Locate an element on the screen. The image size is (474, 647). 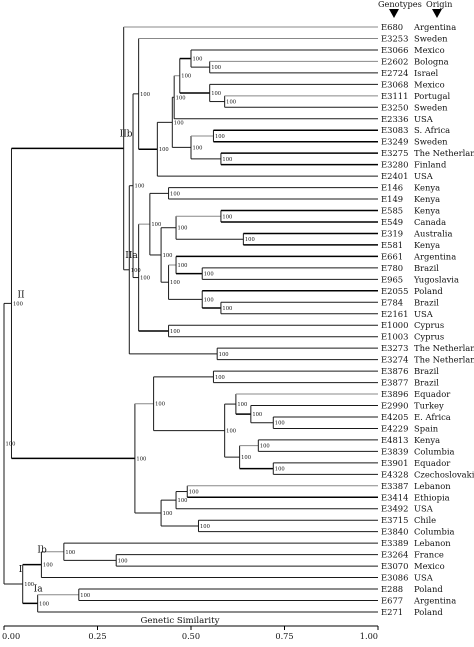
leaf-genotype: E2401 is located at coordinates (394, 176).